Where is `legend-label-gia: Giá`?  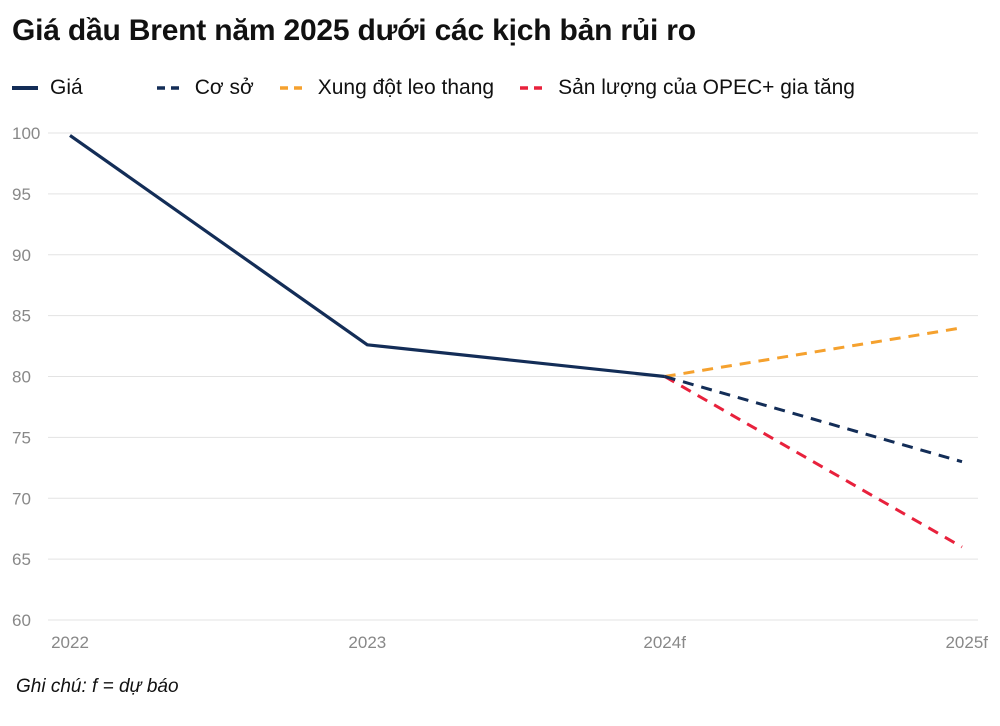 legend-label-gia: Giá is located at coordinates (66, 87).